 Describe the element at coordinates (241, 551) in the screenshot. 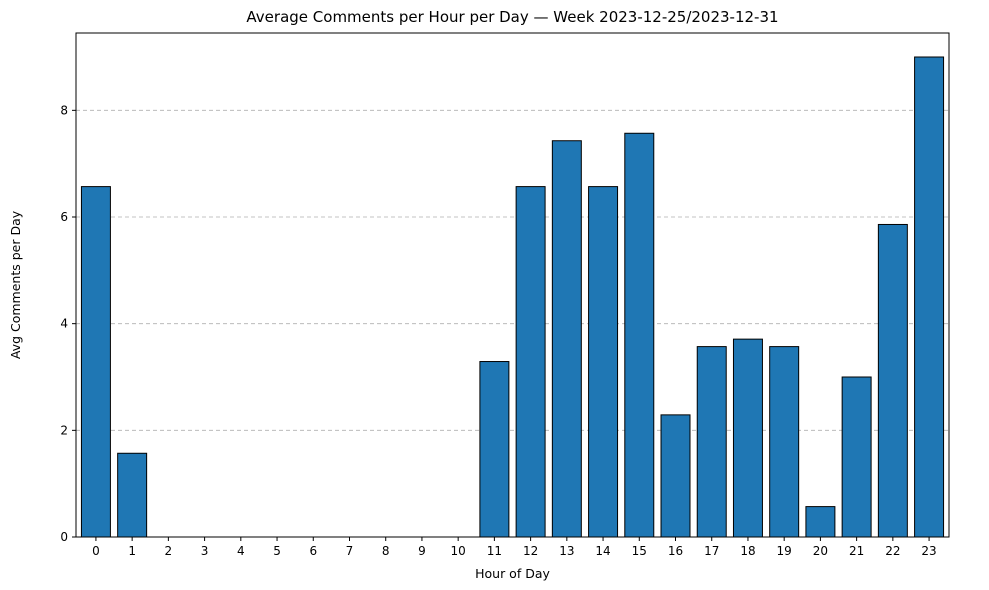

I see `x-tick-label: 4` at that location.